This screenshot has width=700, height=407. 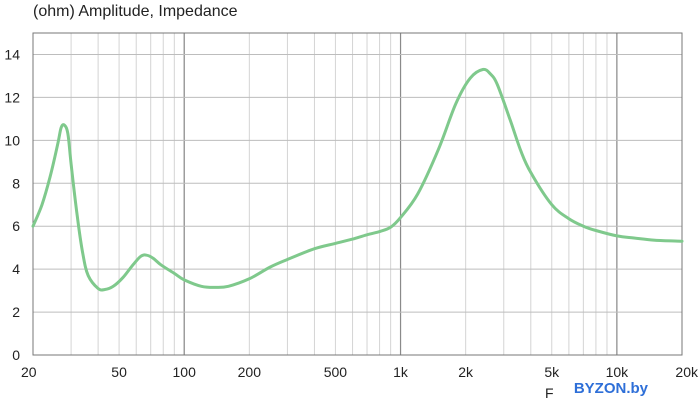 I want to click on x-axis-label: F, so click(x=549, y=393).